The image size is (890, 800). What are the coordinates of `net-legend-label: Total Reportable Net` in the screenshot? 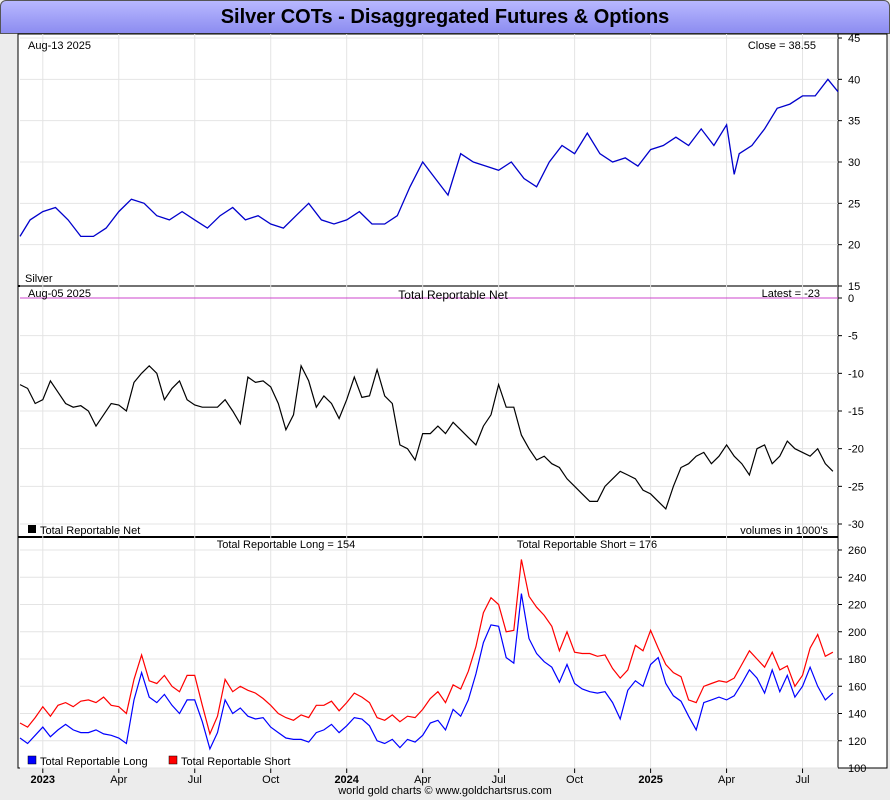 It's located at (90, 531).